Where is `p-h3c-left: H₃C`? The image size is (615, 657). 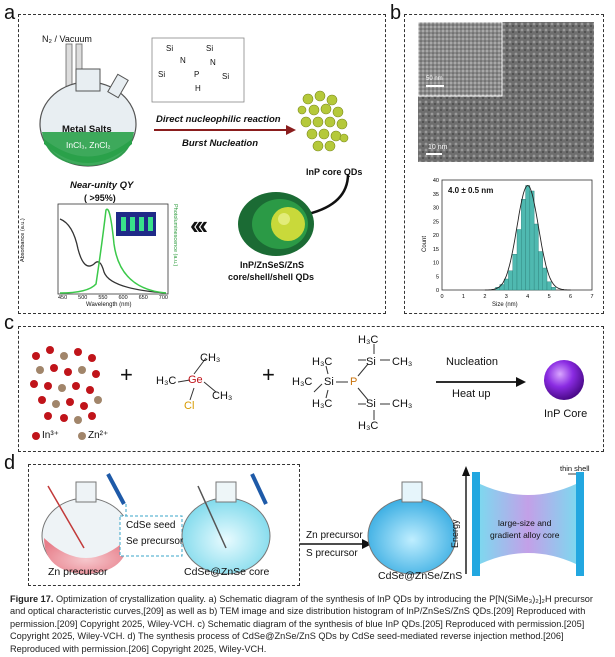
p-h3c-left: H₃C is located at coordinates (302, 382).